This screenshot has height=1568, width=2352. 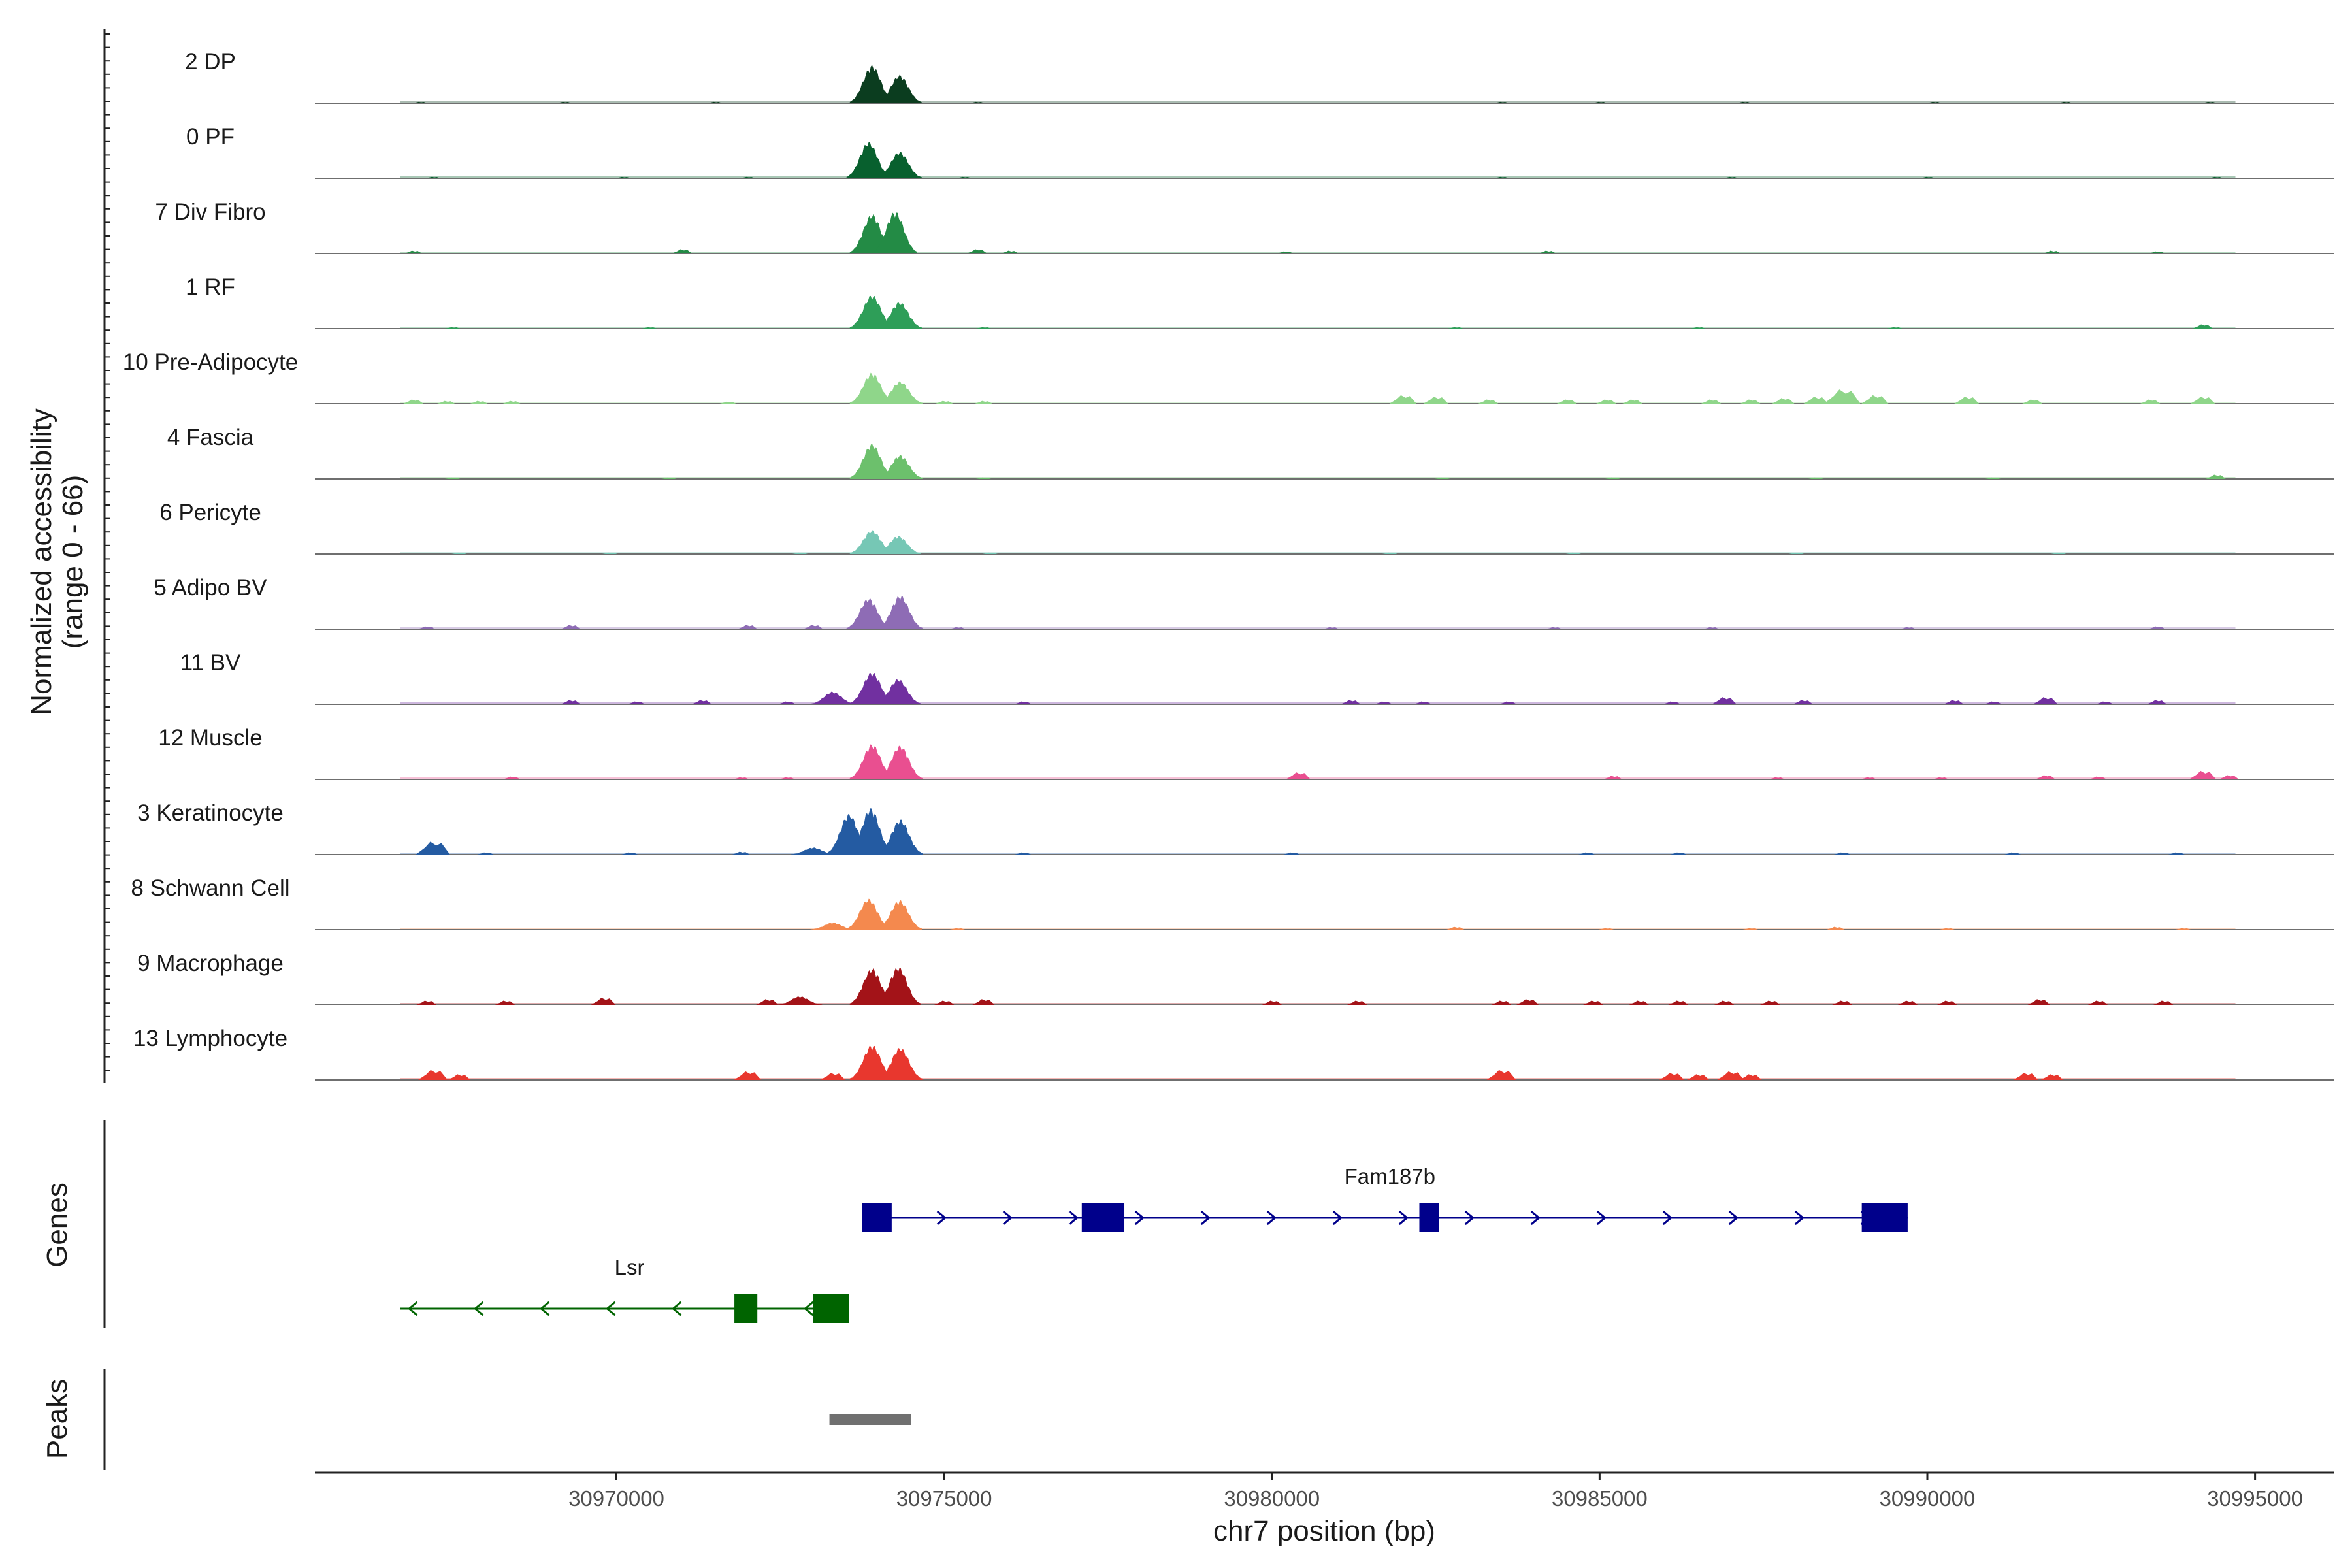 I want to click on track-label: 3 Keratinocyte, so click(x=210, y=813).